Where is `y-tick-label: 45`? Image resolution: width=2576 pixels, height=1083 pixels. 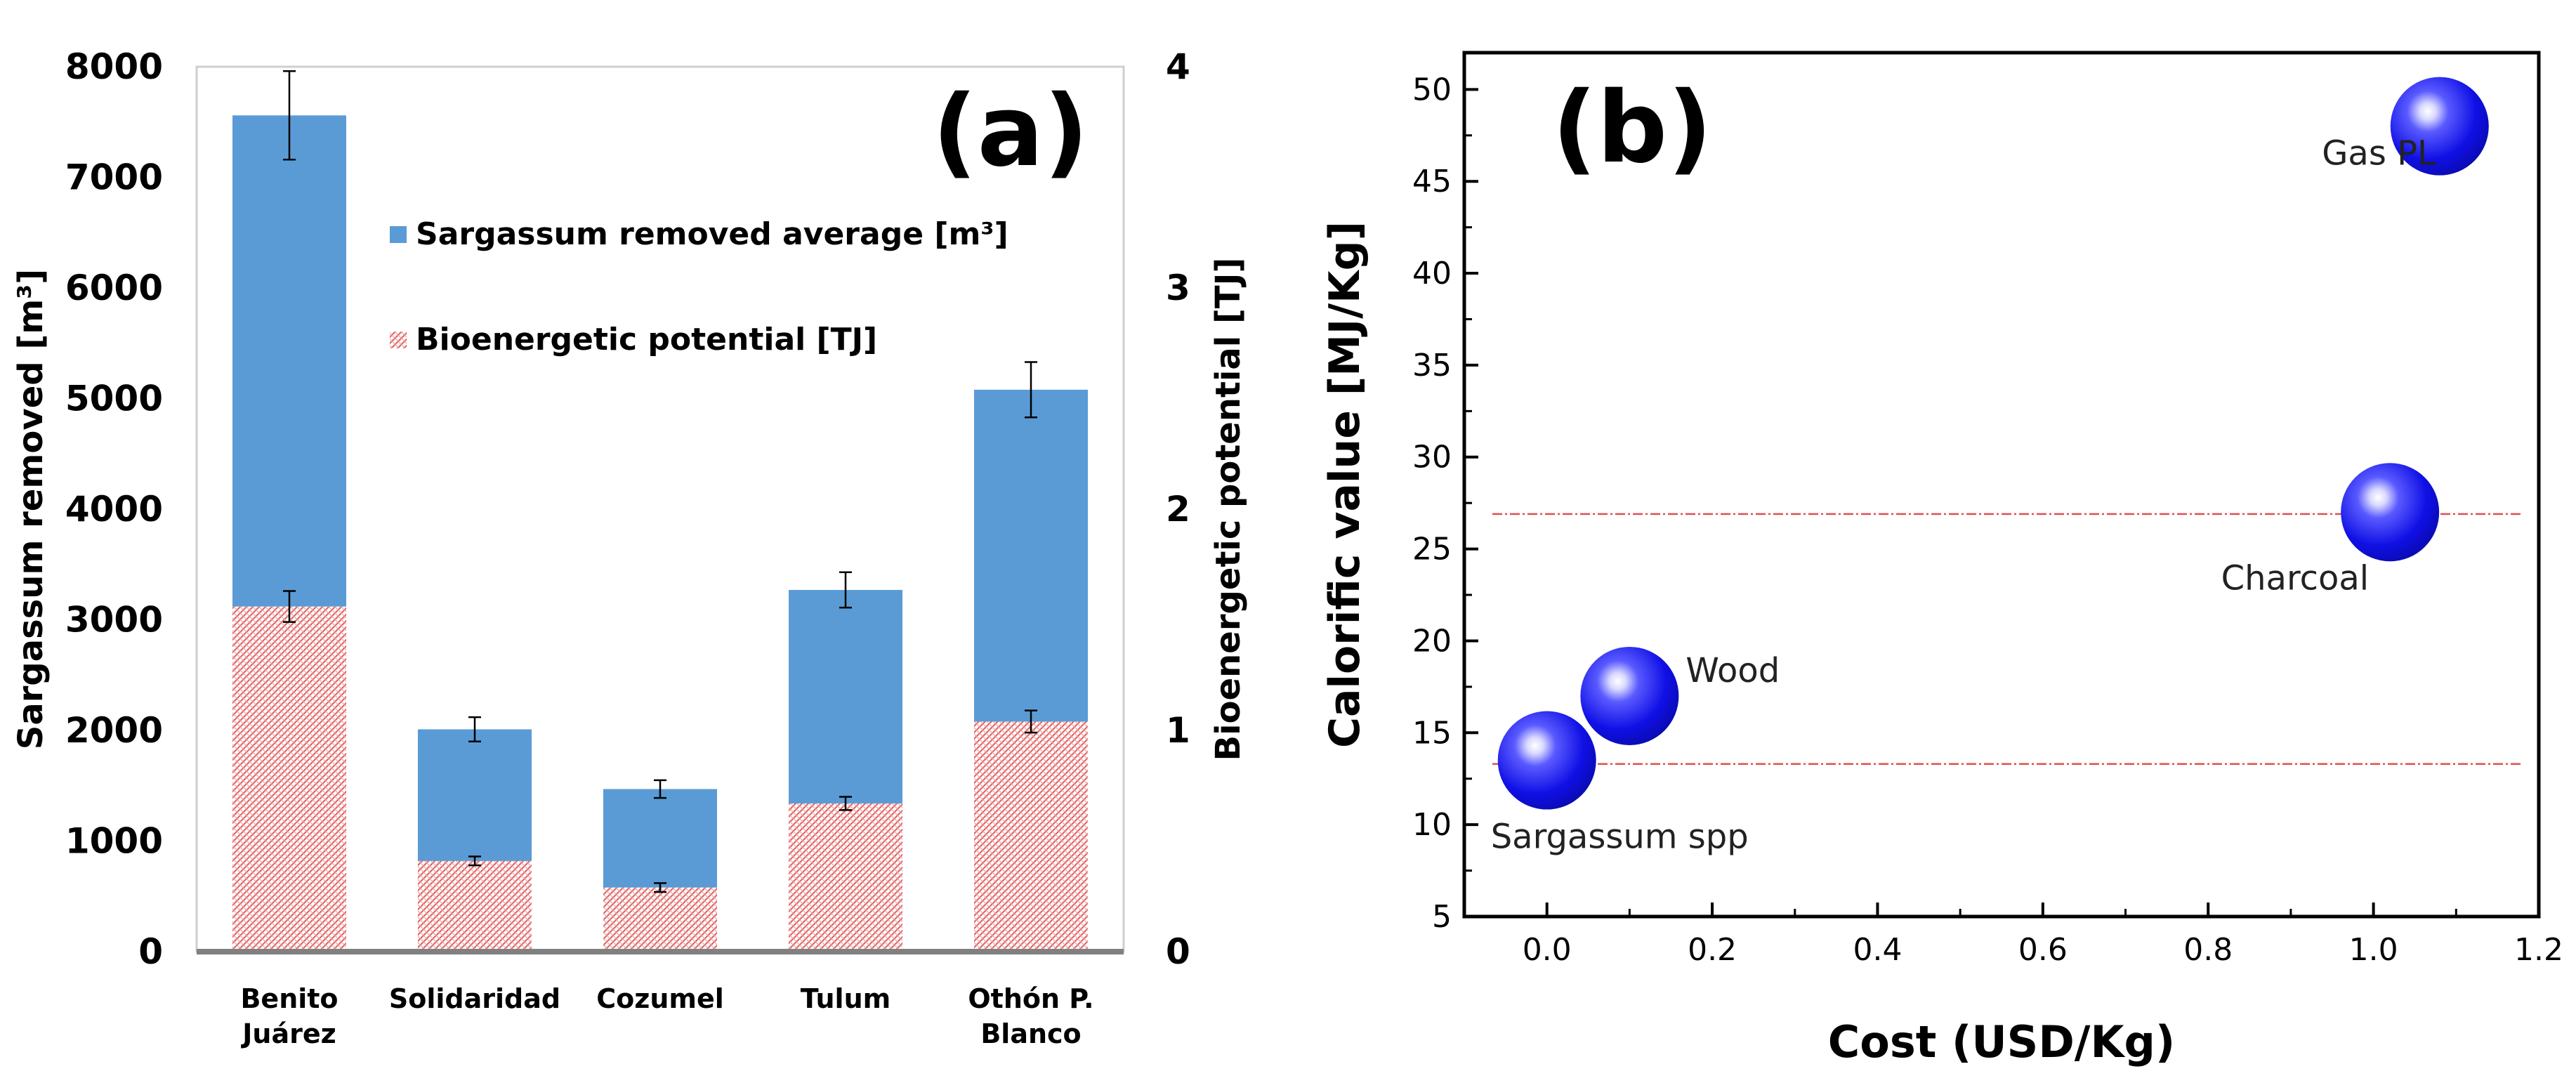
y-tick-label: 45 is located at coordinates (1432, 181).